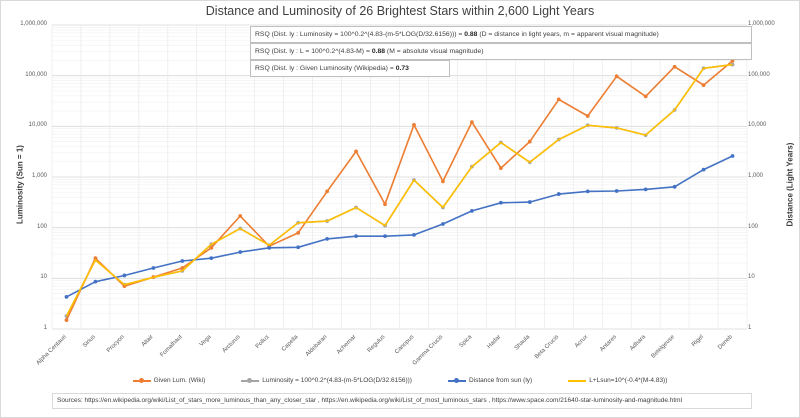 The height and width of the screenshot is (418, 800). I want to click on x-tick-label: Altair, so click(148, 341).